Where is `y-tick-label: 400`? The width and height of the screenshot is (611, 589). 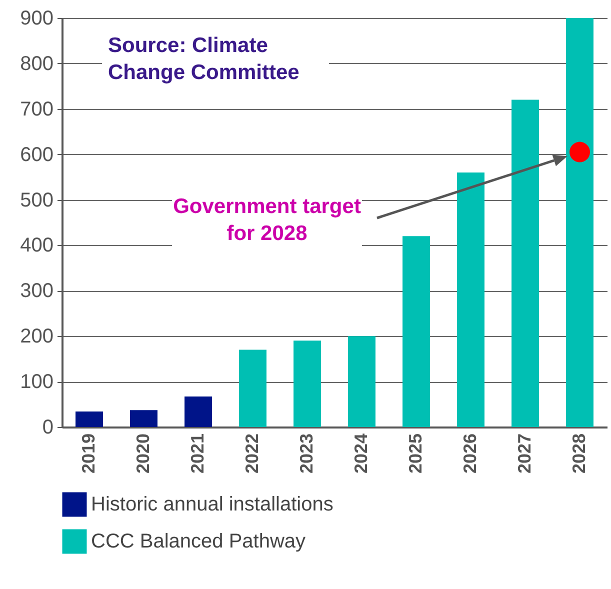 y-tick-label: 400 is located at coordinates (37, 245).